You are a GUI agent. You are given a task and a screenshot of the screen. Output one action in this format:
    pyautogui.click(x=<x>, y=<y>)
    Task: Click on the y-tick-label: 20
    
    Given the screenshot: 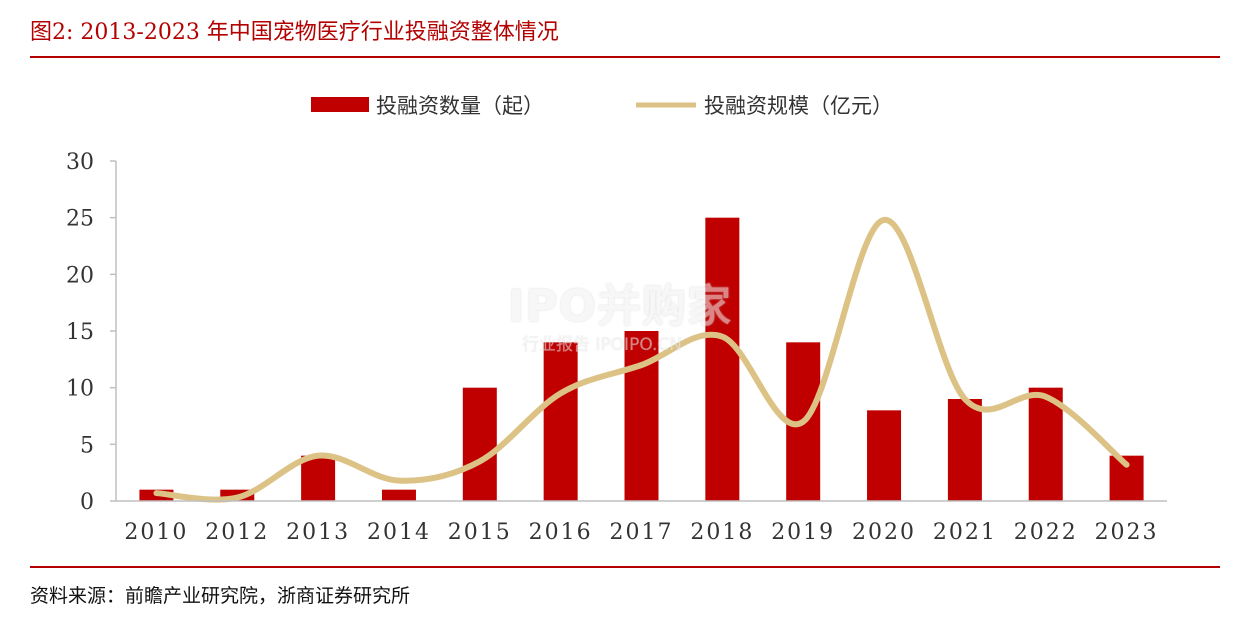 What is the action you would take?
    pyautogui.click(x=80, y=275)
    